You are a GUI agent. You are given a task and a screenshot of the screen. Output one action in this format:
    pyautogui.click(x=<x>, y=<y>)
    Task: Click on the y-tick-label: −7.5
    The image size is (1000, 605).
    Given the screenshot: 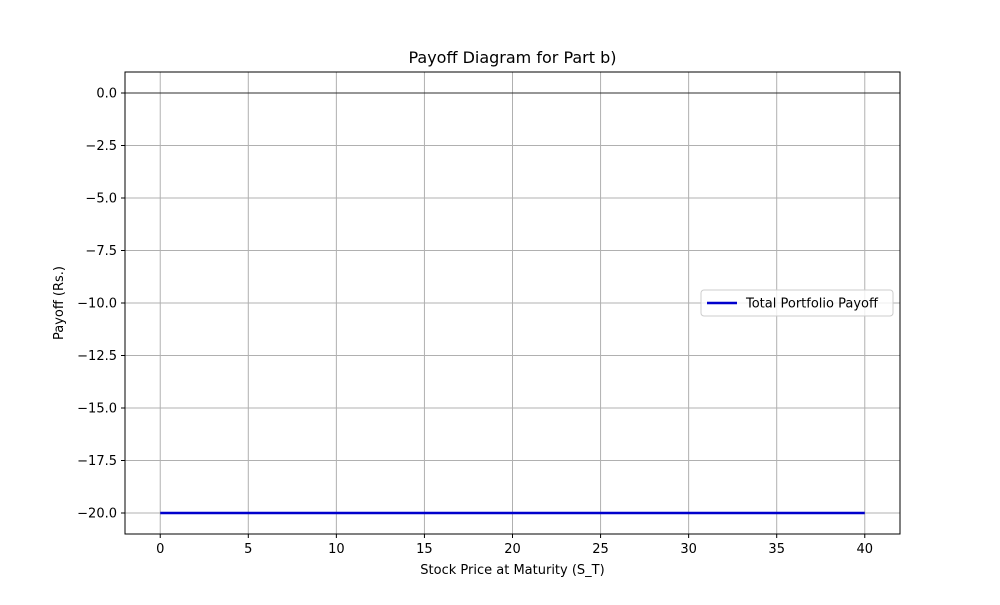 What is the action you would take?
    pyautogui.click(x=101, y=251)
    